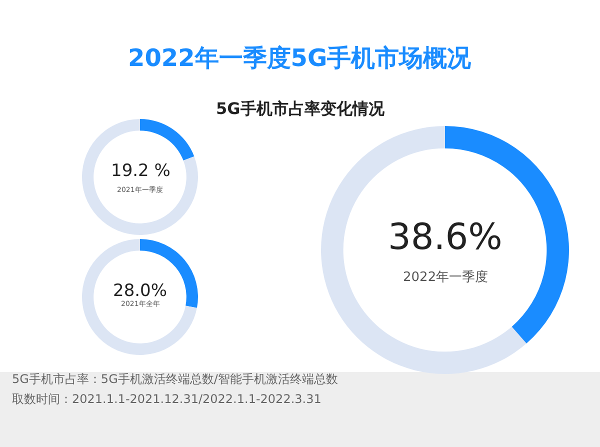 The width and height of the screenshot is (600, 447). I want to click on text: 5G手机市占率变化情况, so click(301, 108).